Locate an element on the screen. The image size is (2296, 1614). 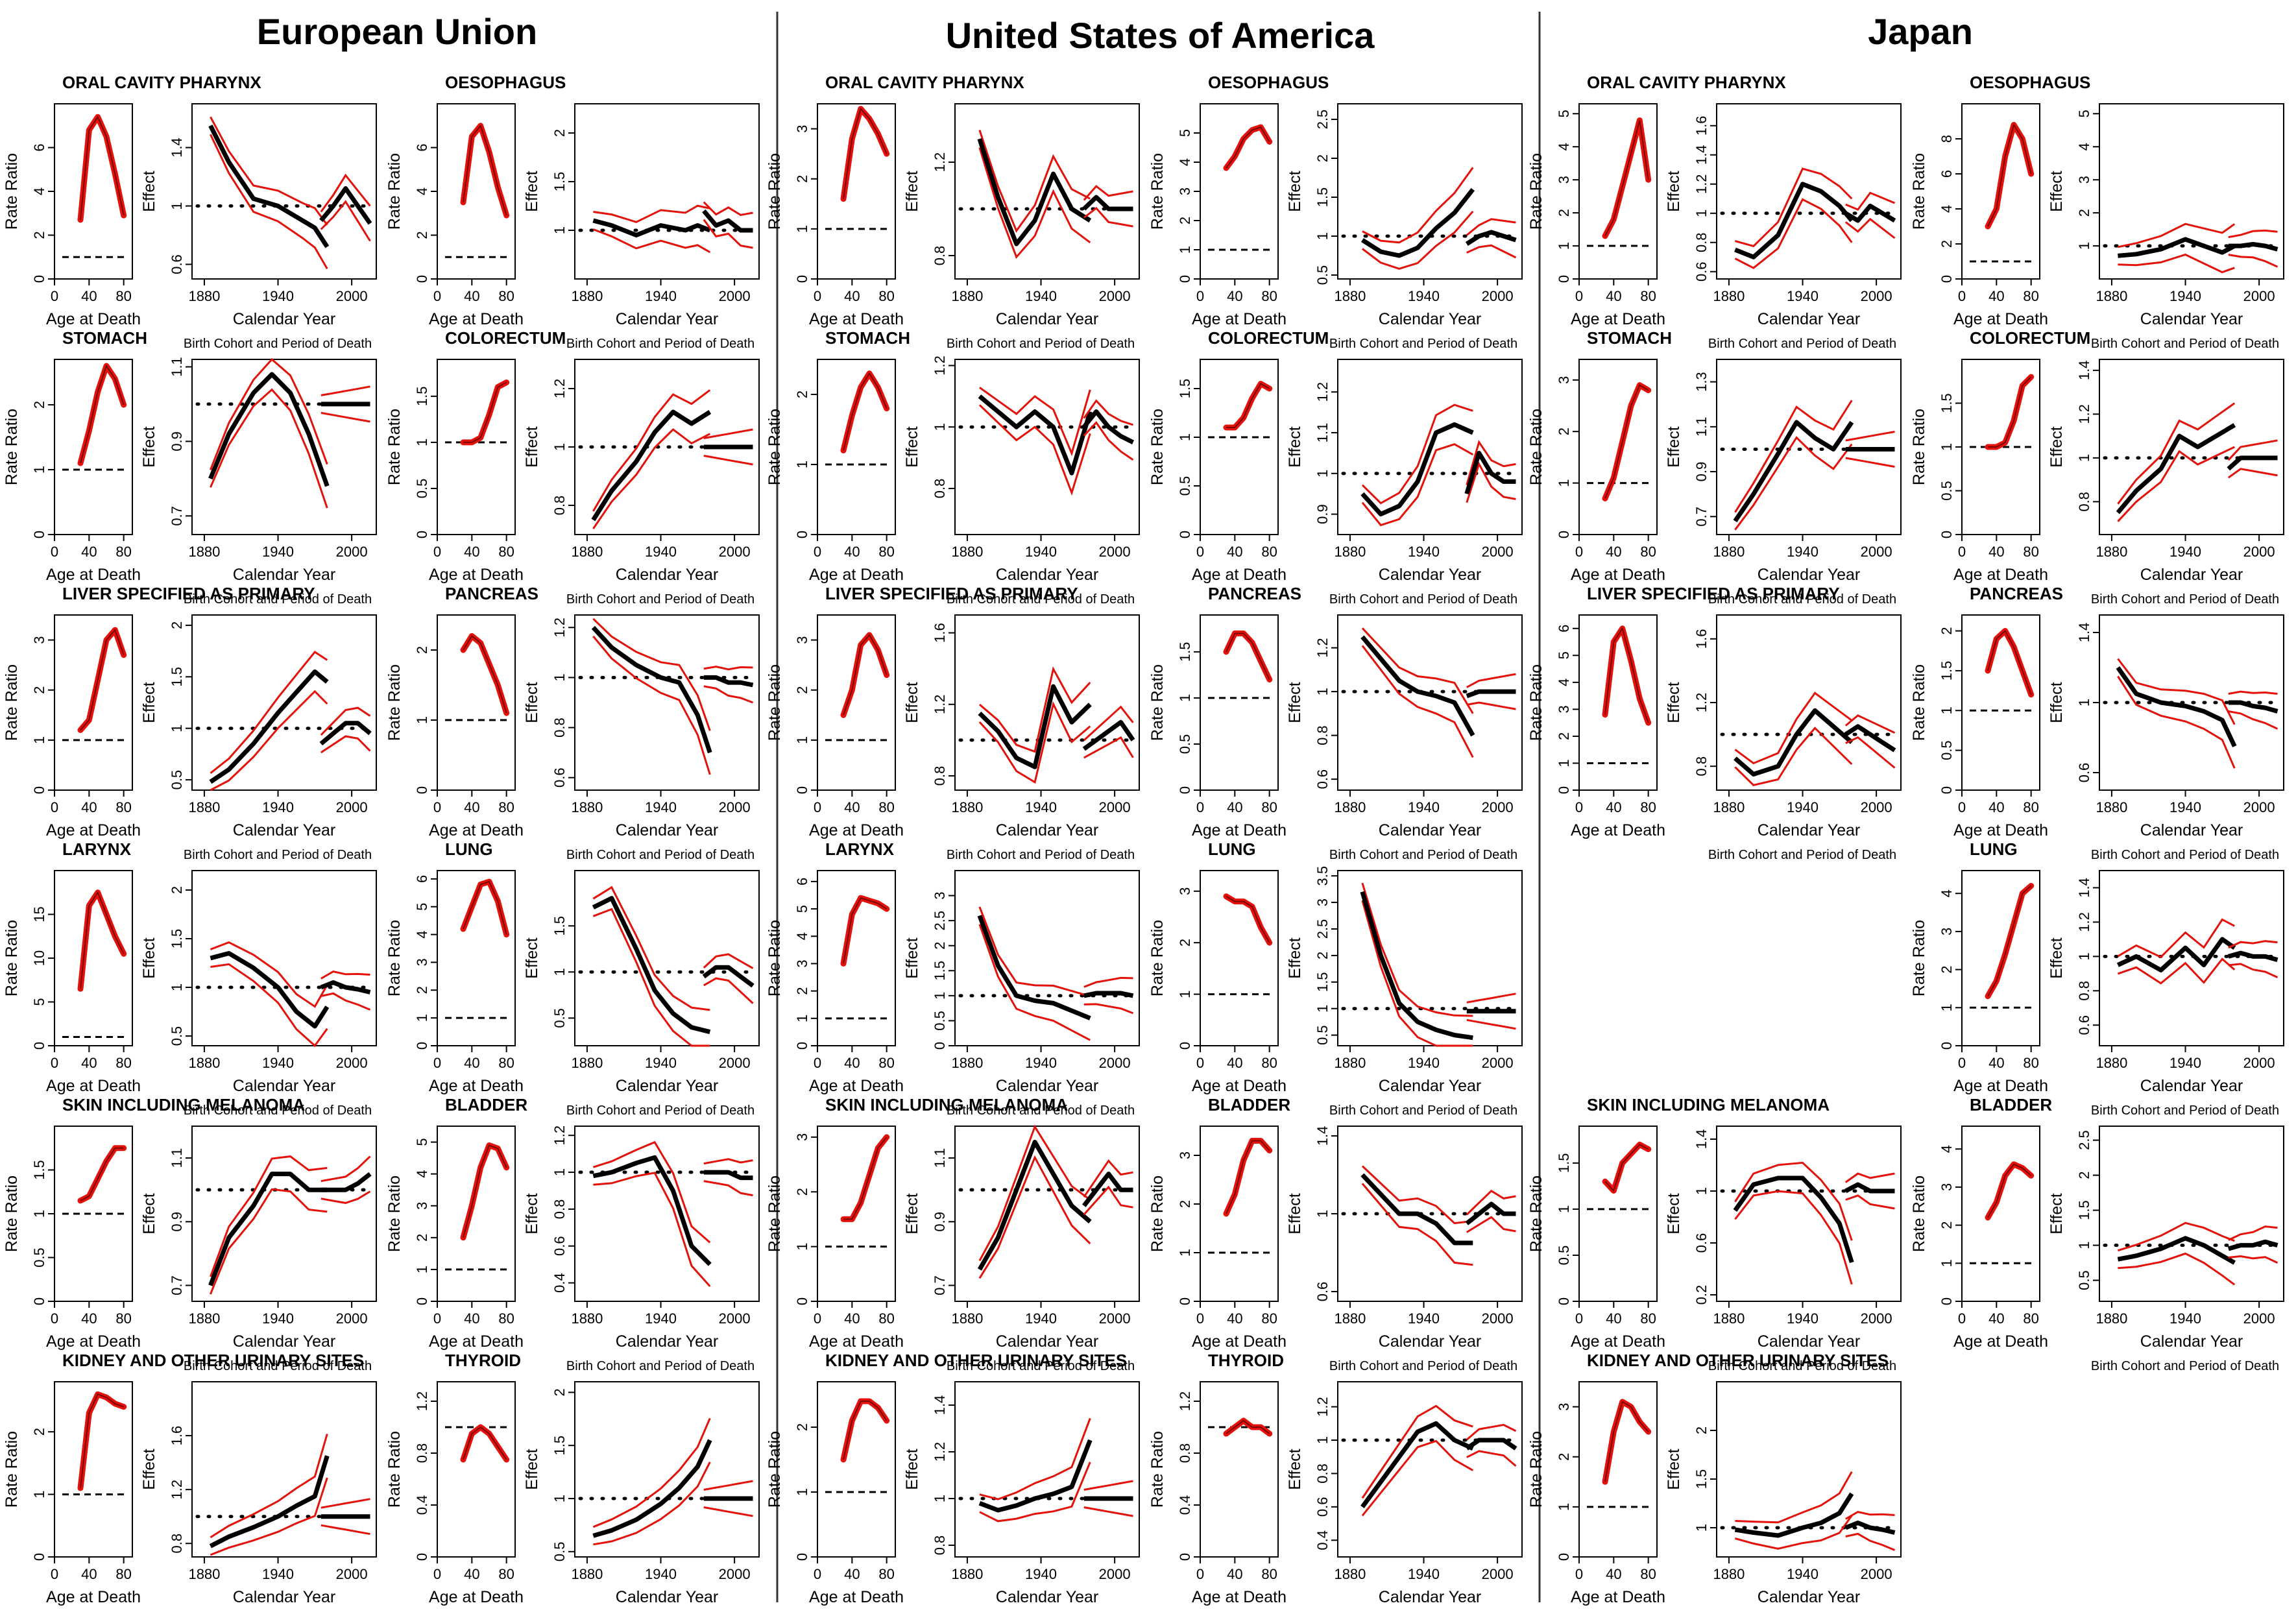
age-axis-ytick-label: 10 is located at coordinates (39, 958).